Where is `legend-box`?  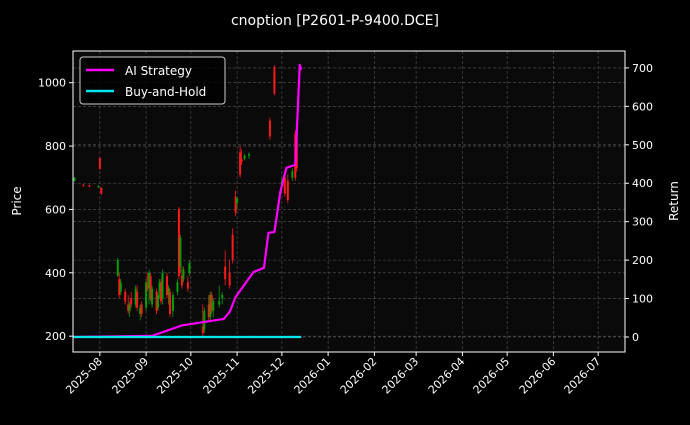 legend-box is located at coordinates (152, 80).